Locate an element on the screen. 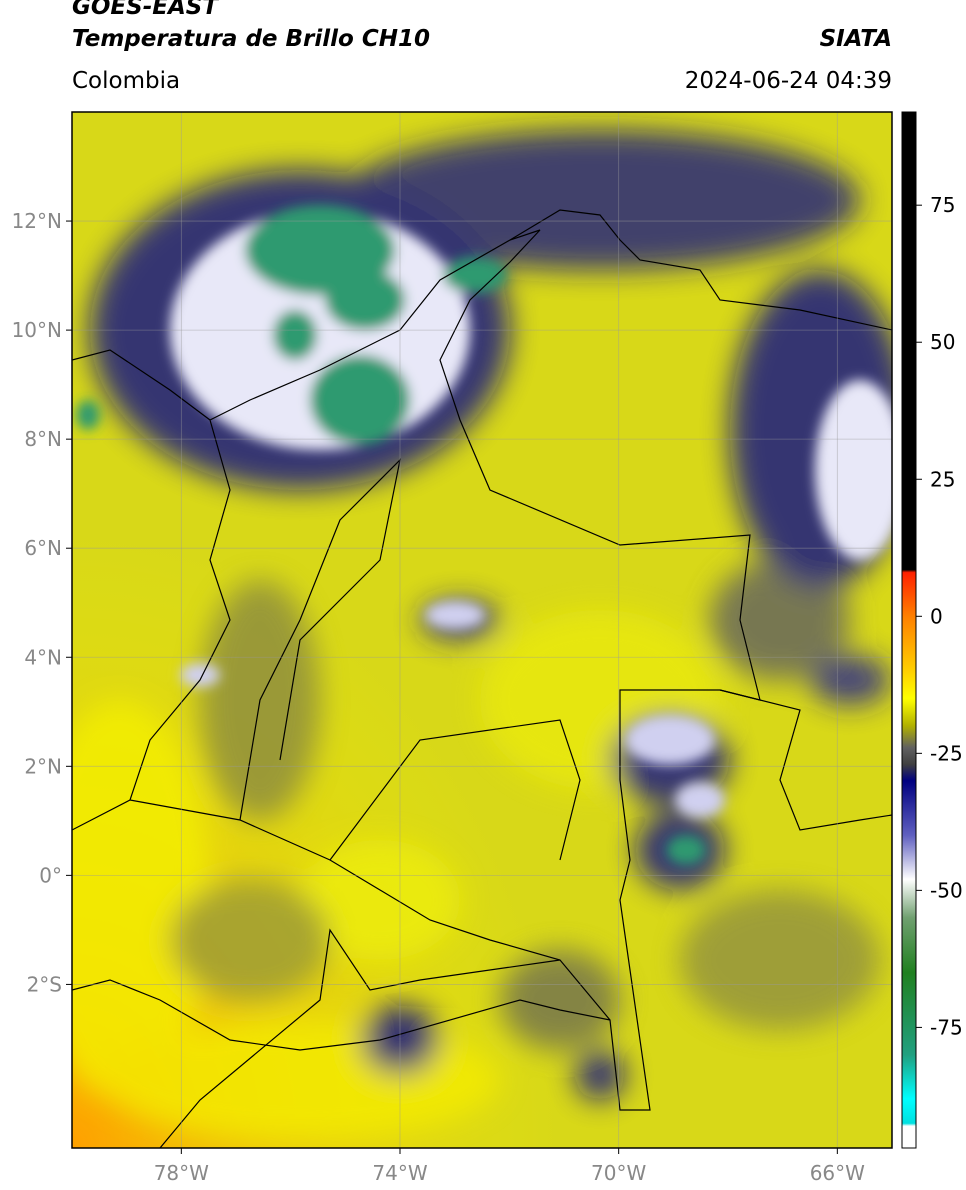  x-tick-label: 74°W is located at coordinates (399, 1173).